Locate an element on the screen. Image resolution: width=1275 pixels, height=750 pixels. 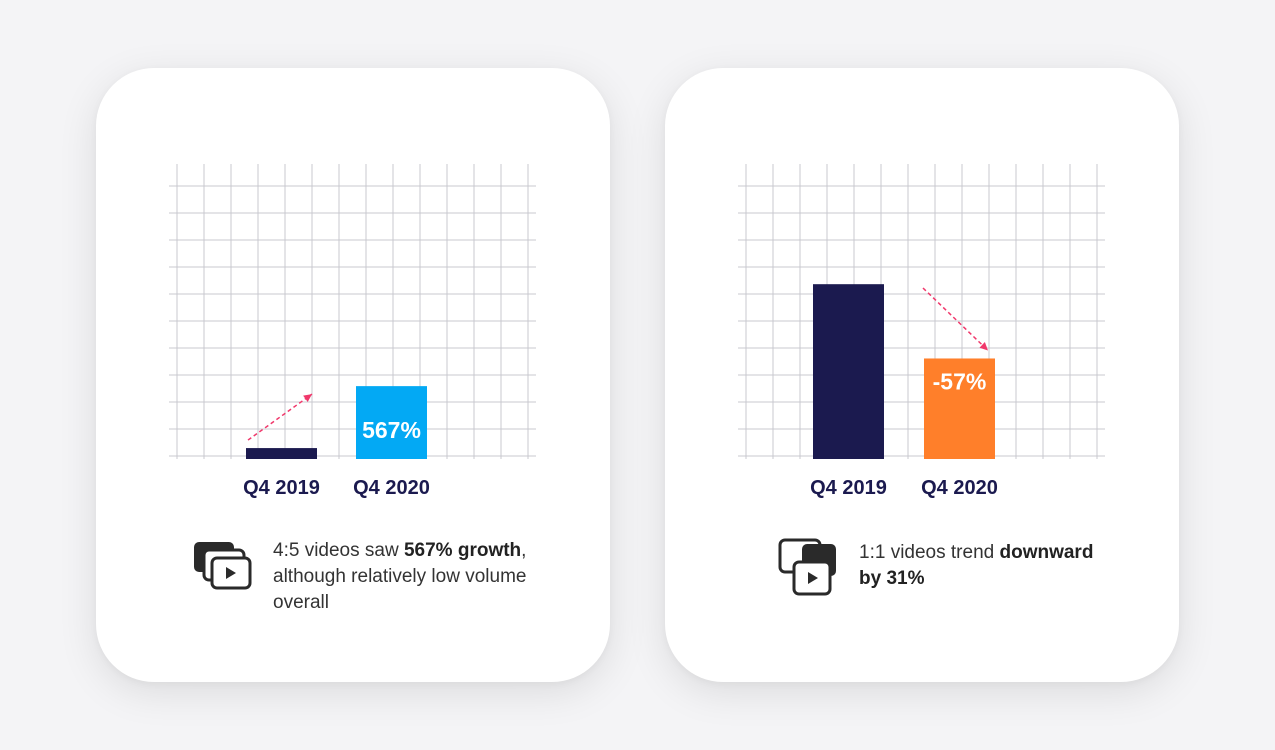
bar-chart-right: Q4 2019 Q4 2020 -57% is located at coordinates (921, 331).